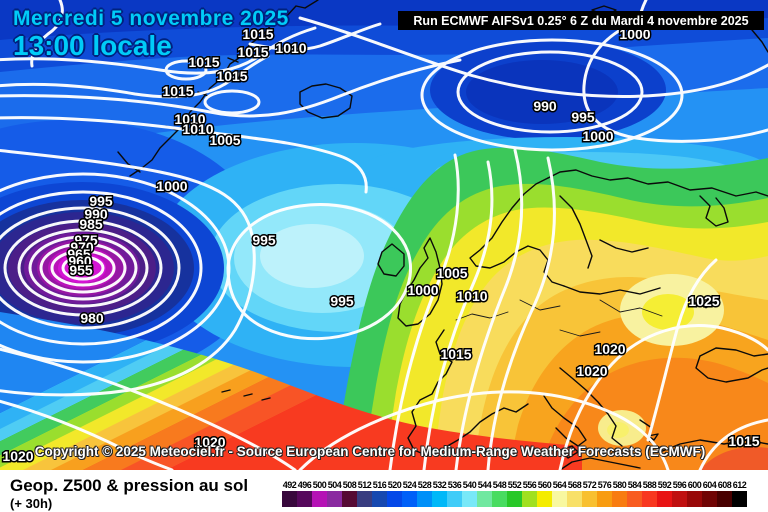 The width and height of the screenshot is (768, 512). I want to click on isobar-label: 1025, so click(703, 301).